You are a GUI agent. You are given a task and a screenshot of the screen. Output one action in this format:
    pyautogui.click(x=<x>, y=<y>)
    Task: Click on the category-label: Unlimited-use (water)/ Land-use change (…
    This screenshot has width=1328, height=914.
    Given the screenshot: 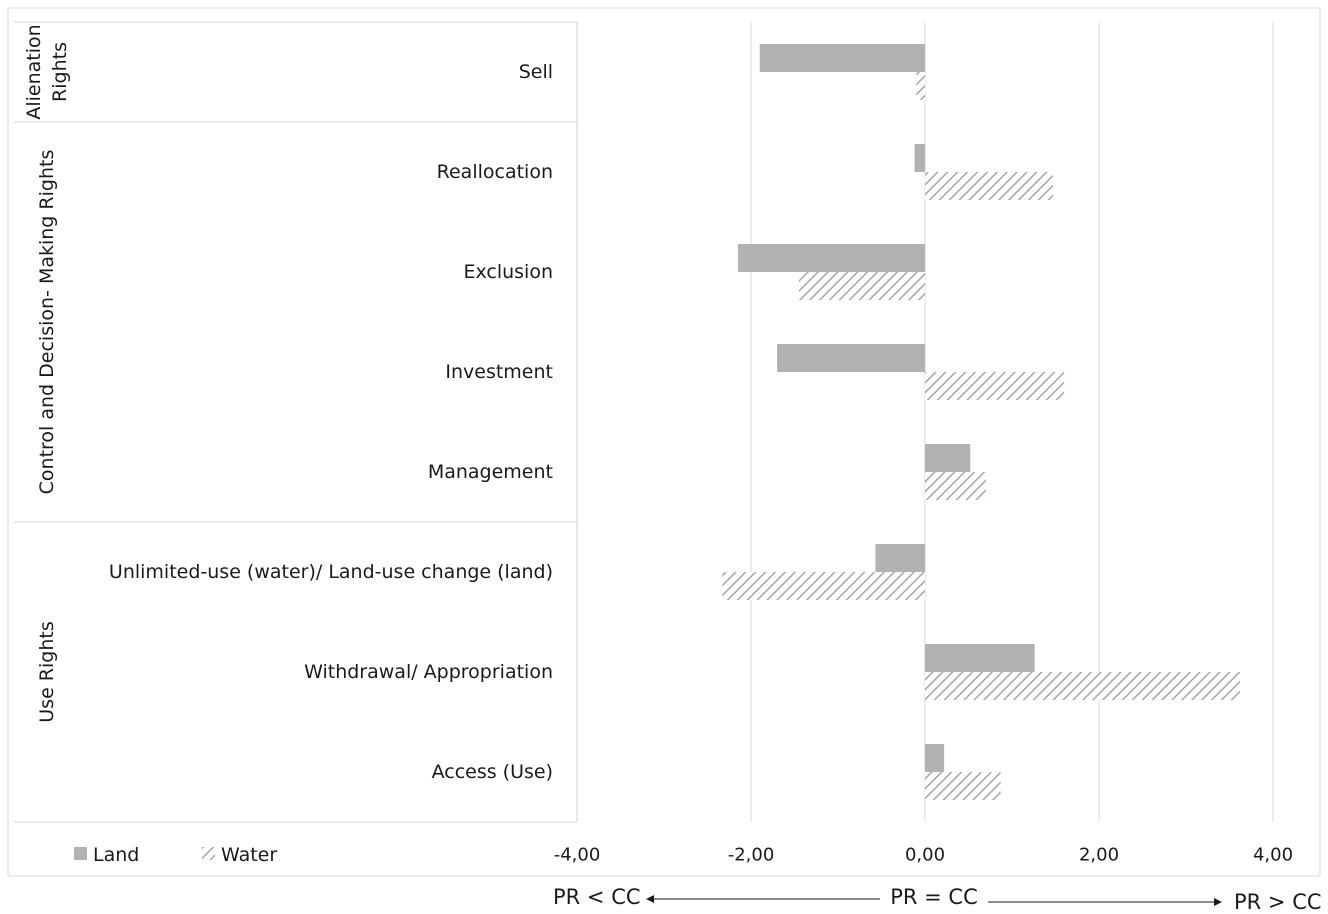 What is the action you would take?
    pyautogui.click(x=331, y=572)
    